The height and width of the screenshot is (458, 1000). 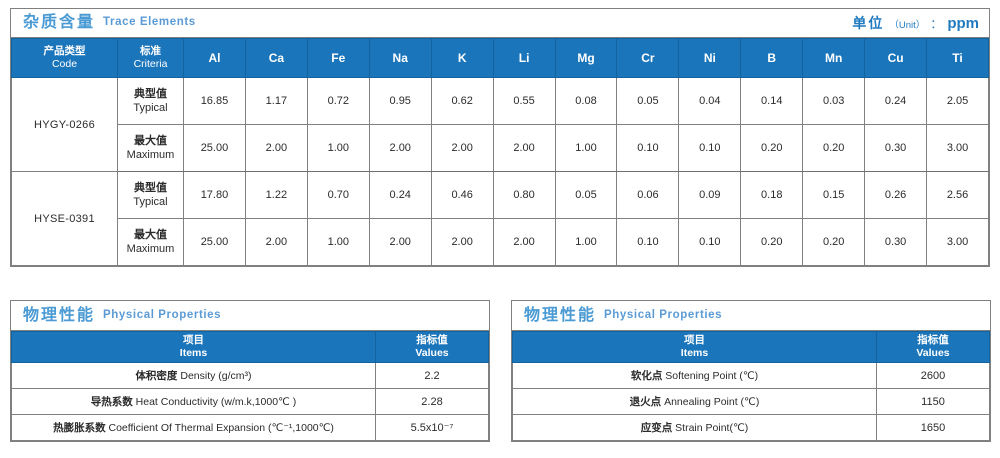 What do you see at coordinates (216, 376) in the screenshot?
I see `item-label-en: Density (g/cm³)` at bounding box center [216, 376].